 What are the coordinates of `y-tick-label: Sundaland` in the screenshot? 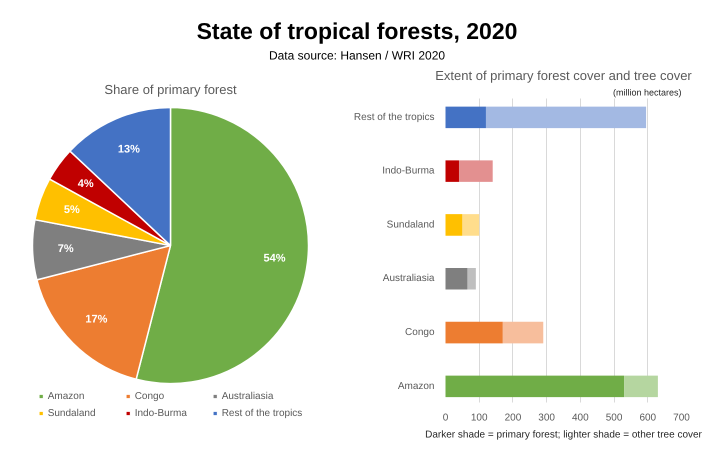 It's located at (410, 224).